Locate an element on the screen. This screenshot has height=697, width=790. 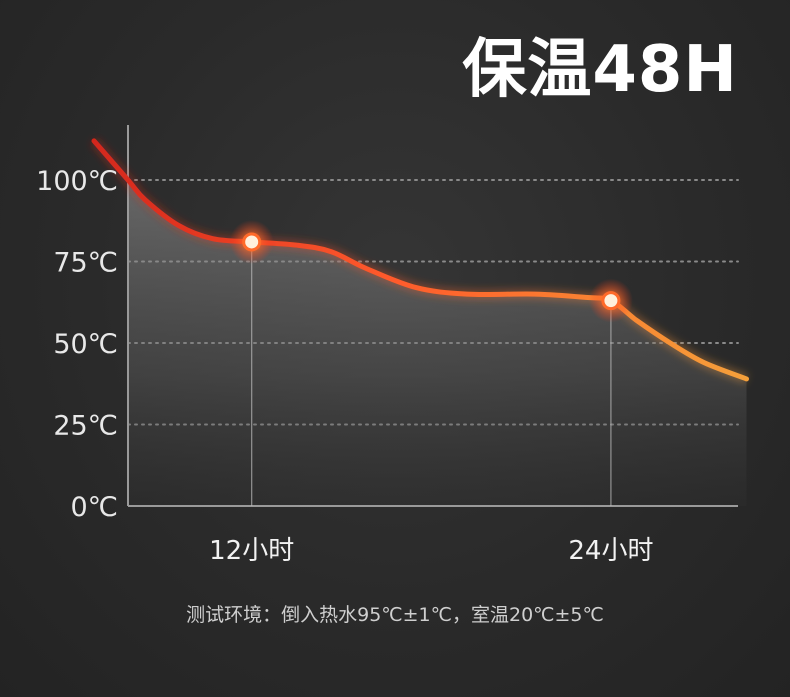
test-conditions-note: 测试环境：倒入热水95℃±1℃，室温20℃±5℃ is located at coordinates (395, 615).